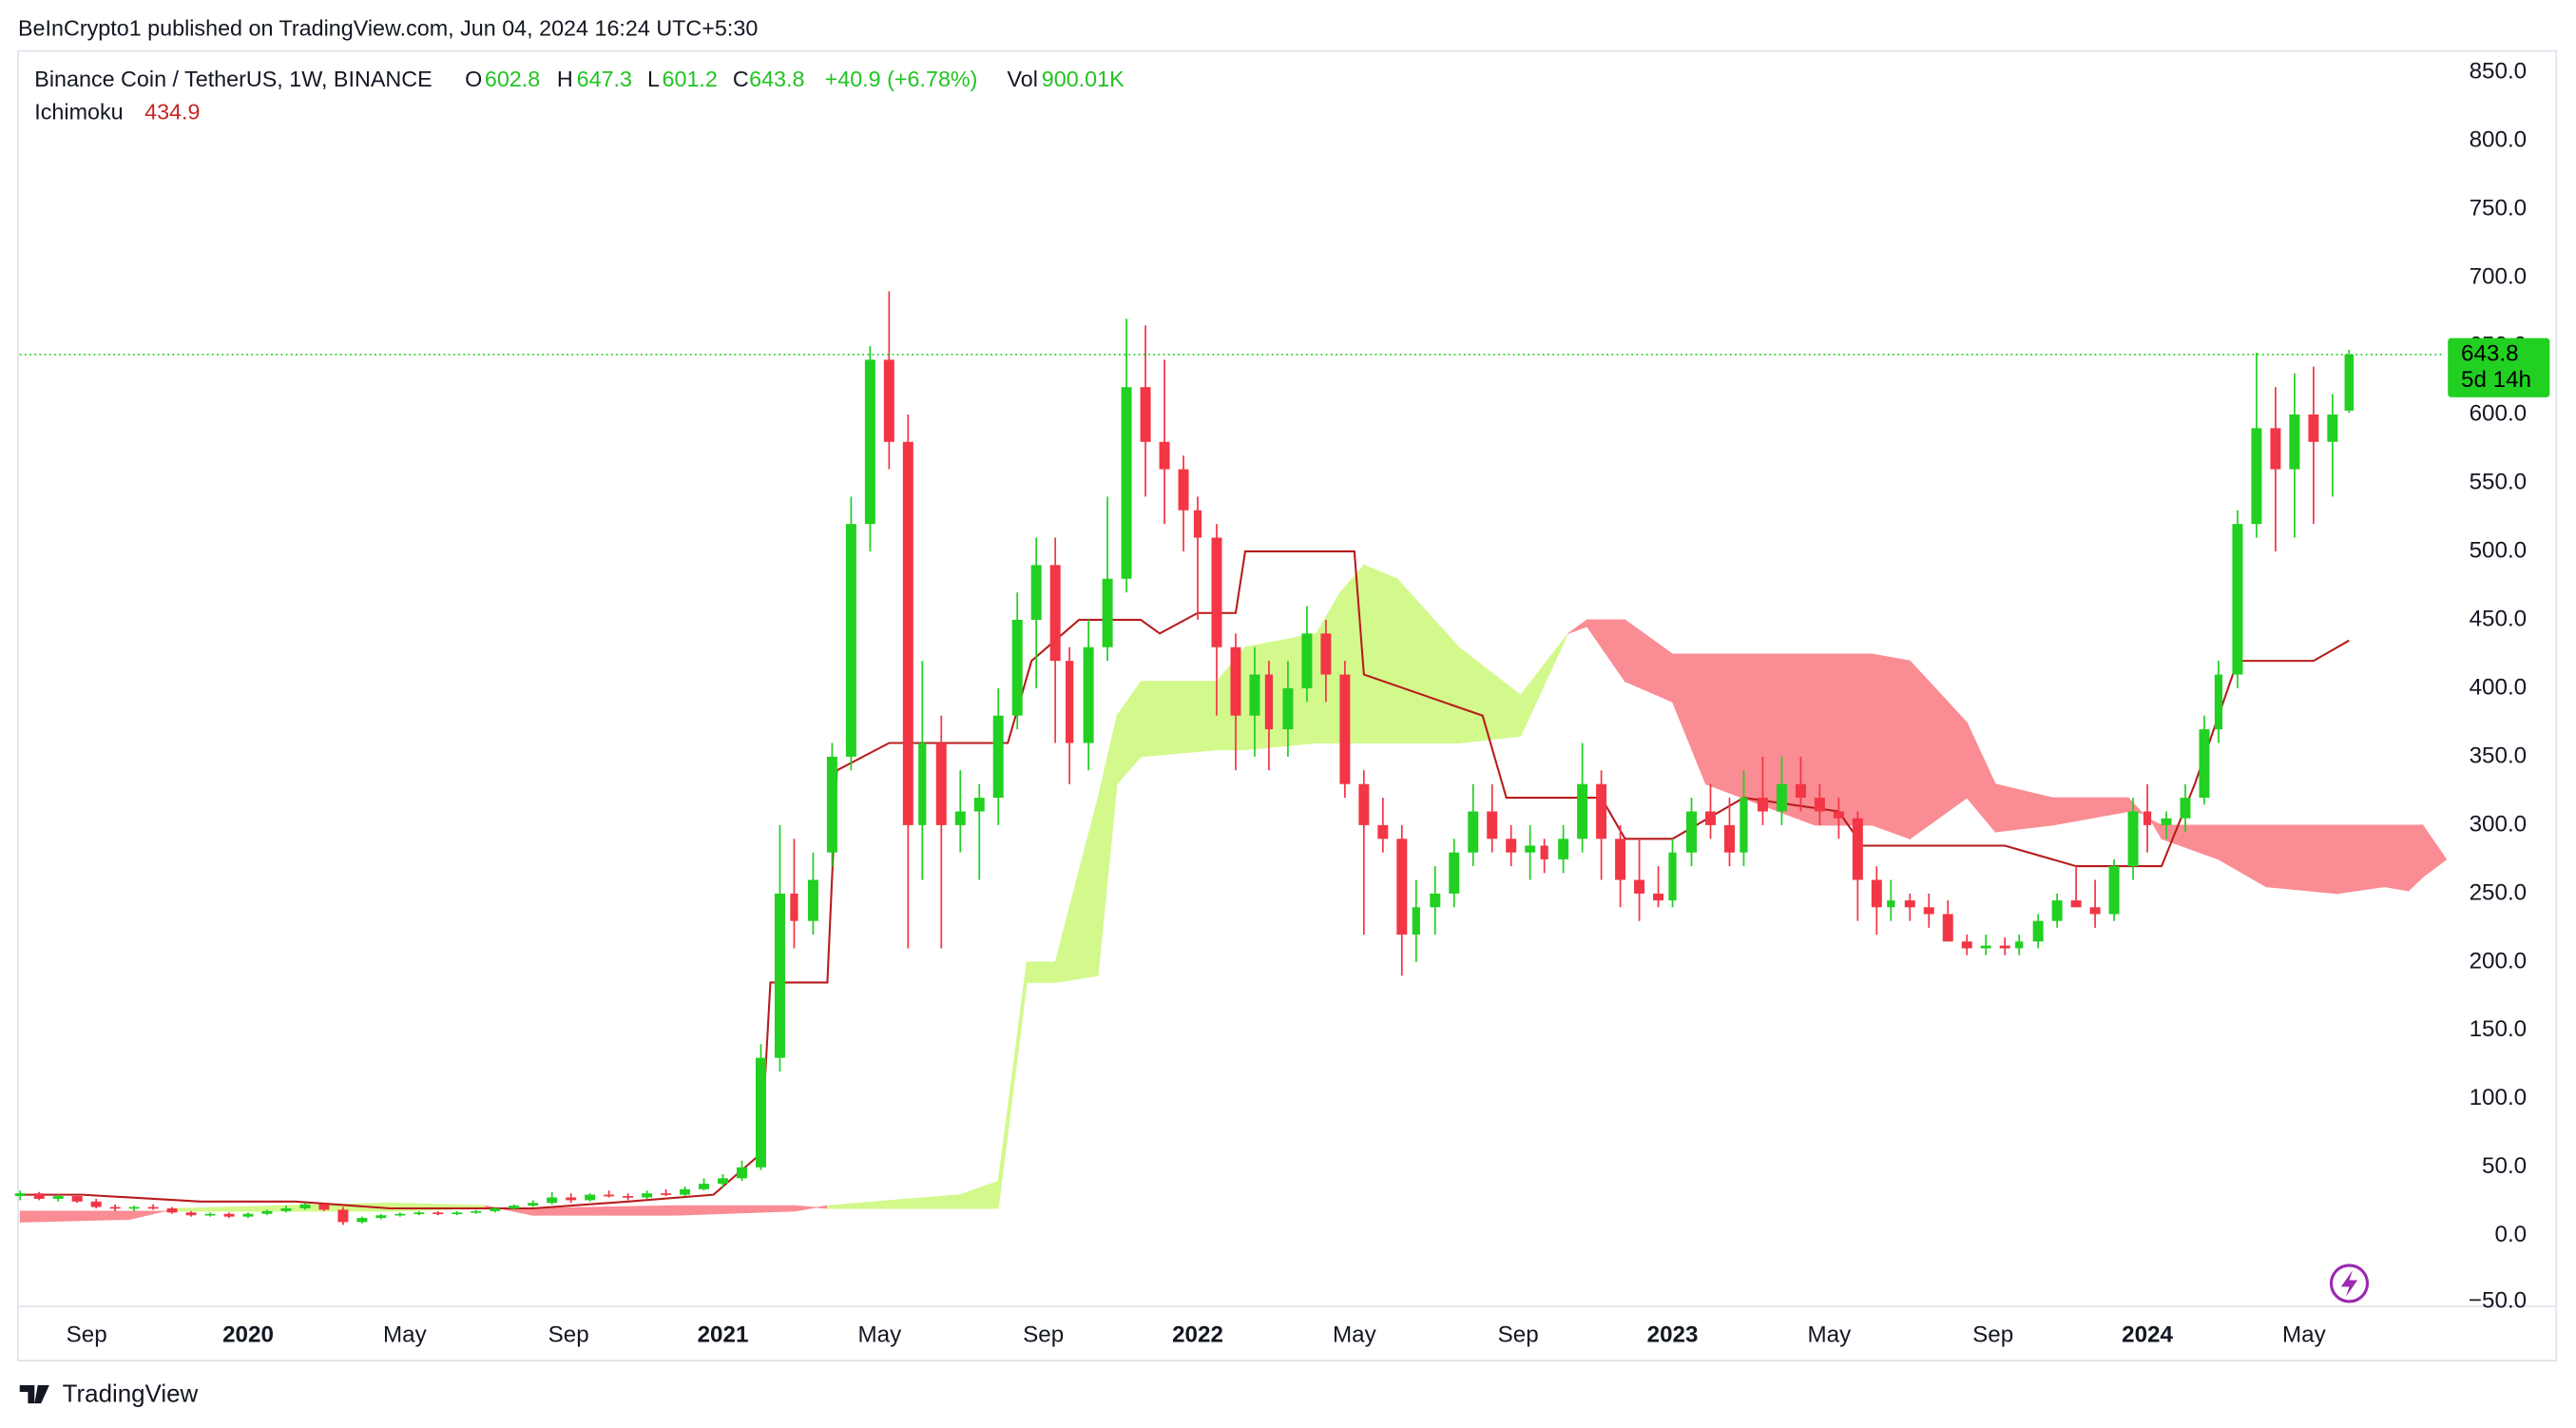  I want to click on ohlc-value: 602.8, so click(513, 79).